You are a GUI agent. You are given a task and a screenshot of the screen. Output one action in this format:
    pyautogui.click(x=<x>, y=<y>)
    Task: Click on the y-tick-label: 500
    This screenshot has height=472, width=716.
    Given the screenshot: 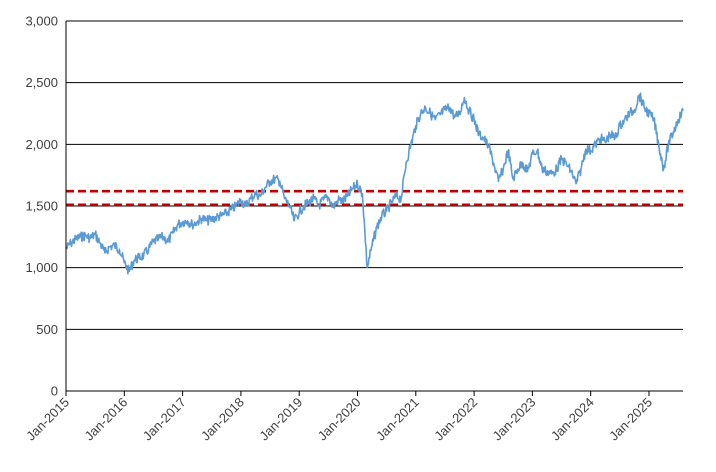 What is the action you would take?
    pyautogui.click(x=47, y=329)
    